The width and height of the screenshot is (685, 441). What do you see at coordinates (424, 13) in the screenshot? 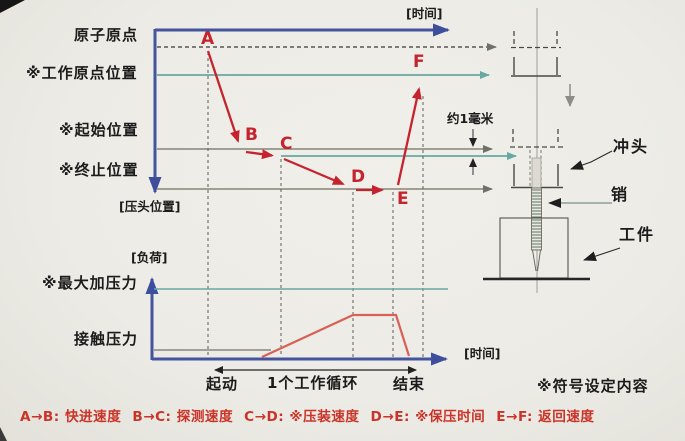
I see `top-time-axis-label: [时间]` at bounding box center [424, 13].